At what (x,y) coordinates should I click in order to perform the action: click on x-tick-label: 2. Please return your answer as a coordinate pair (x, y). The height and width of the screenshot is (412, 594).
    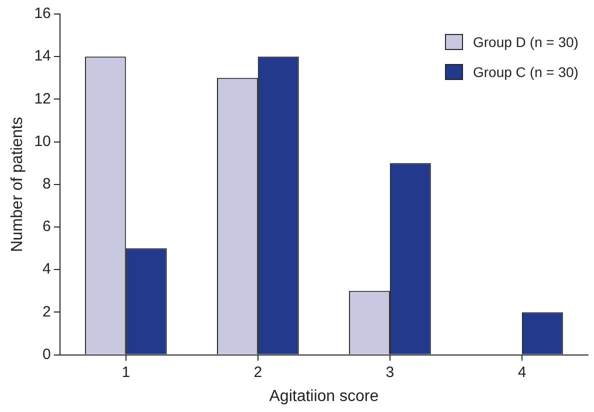
    Looking at the image, I should click on (258, 372).